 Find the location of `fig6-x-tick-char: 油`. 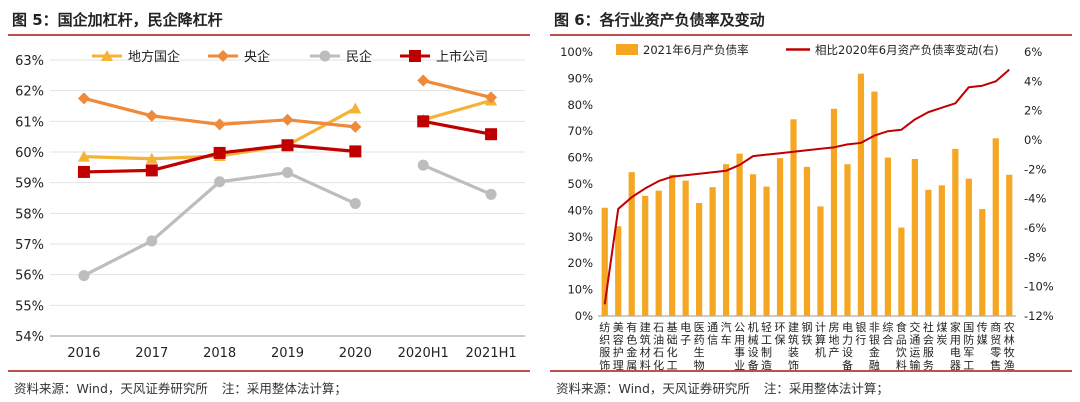

fig6-x-tick-char: 油 is located at coordinates (658, 340).